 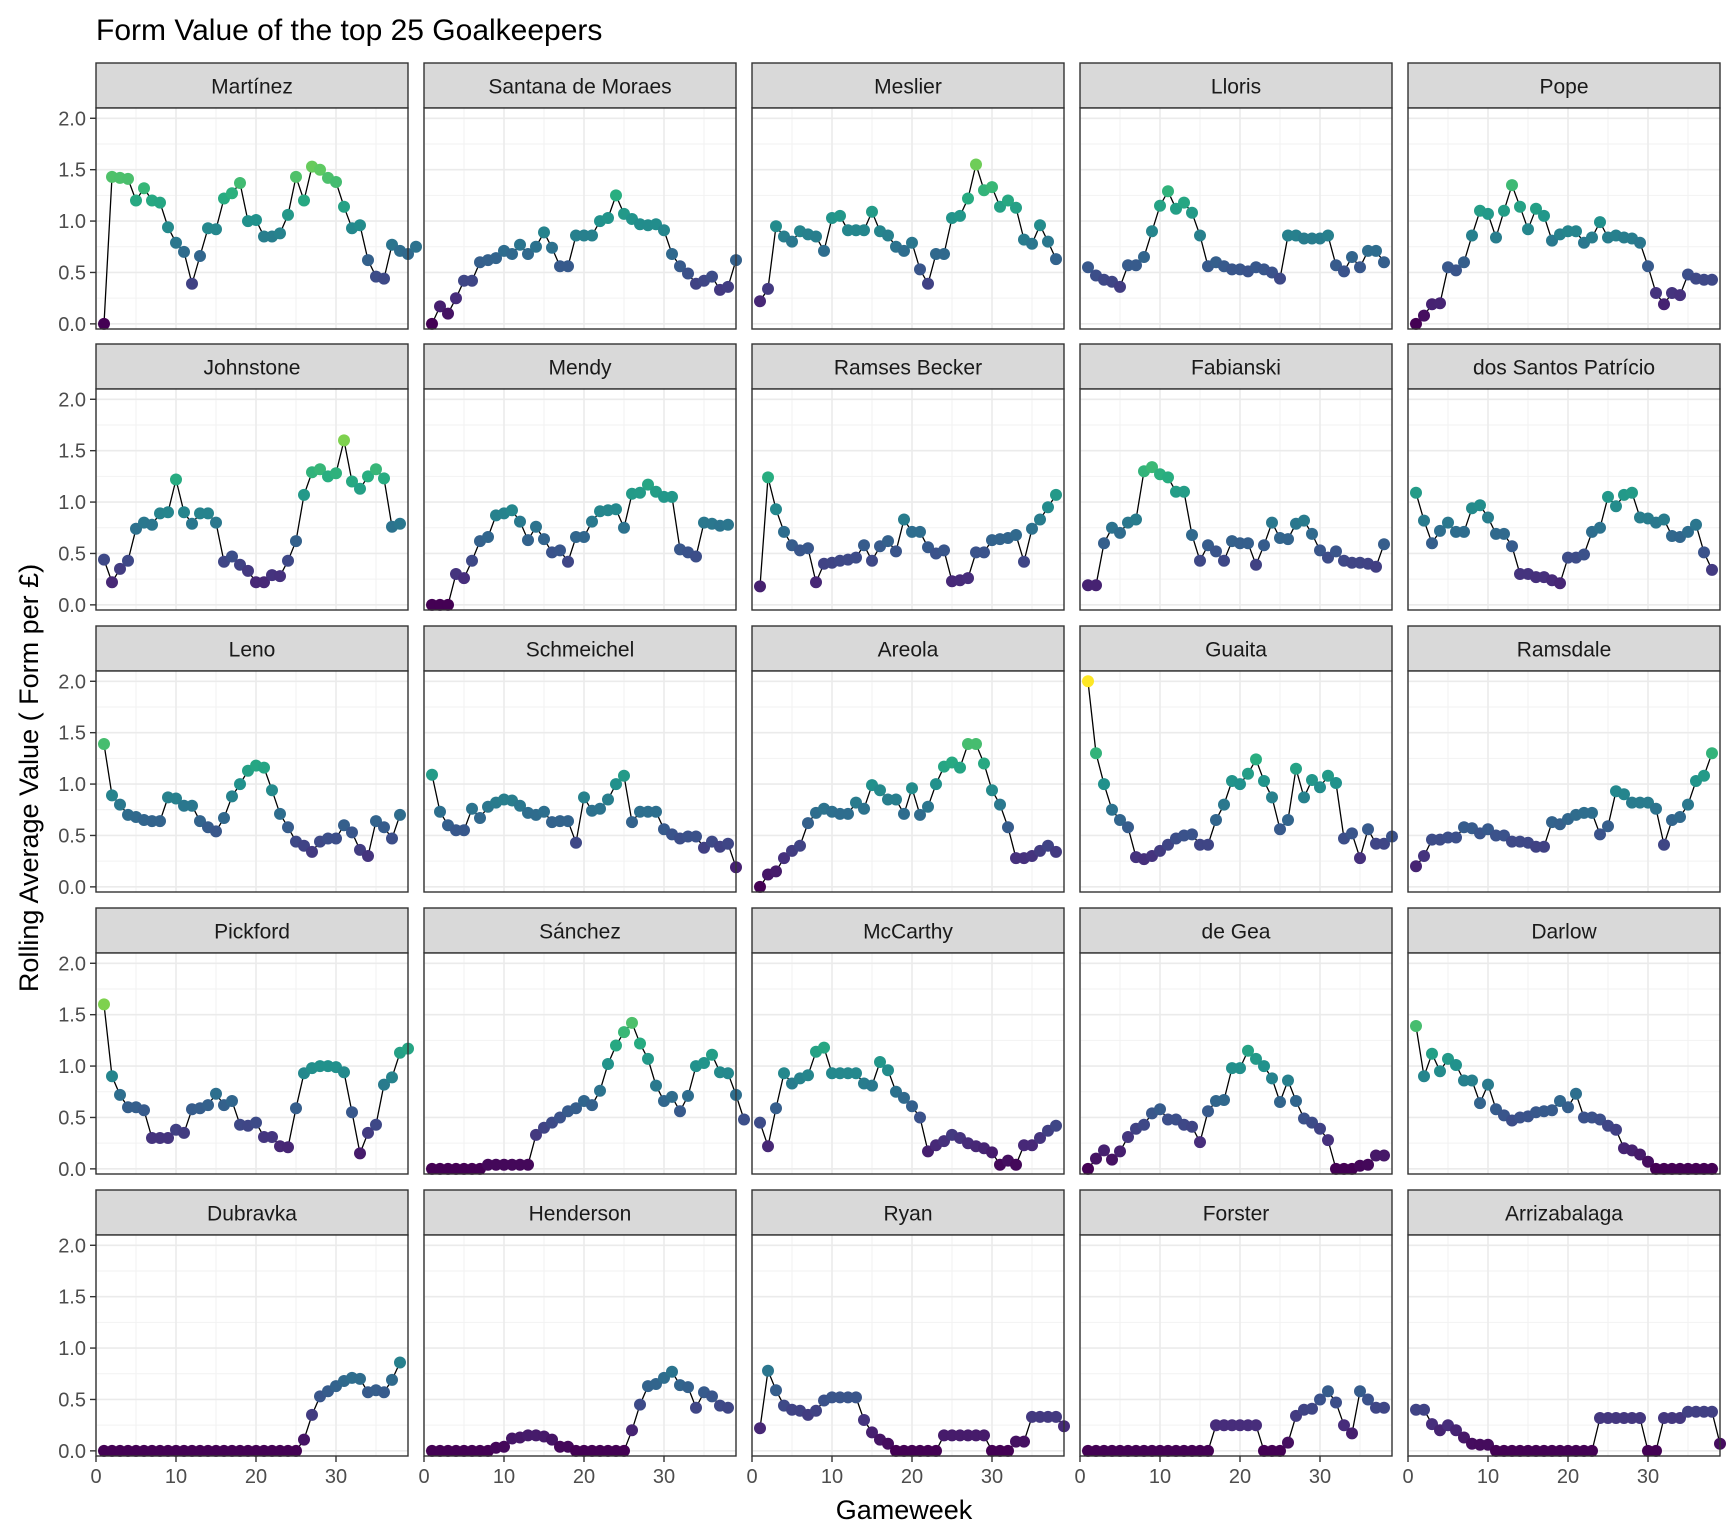 What do you see at coordinates (252, 1214) in the screenshot?
I see `panel-strip-label: Dubravka` at bounding box center [252, 1214].